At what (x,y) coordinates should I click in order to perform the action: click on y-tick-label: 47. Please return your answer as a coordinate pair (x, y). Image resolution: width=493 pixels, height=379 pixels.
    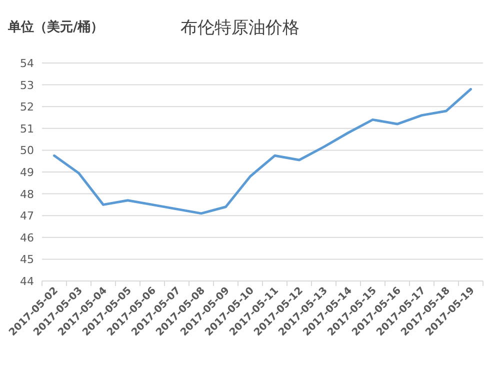
    Looking at the image, I should click on (27, 216).